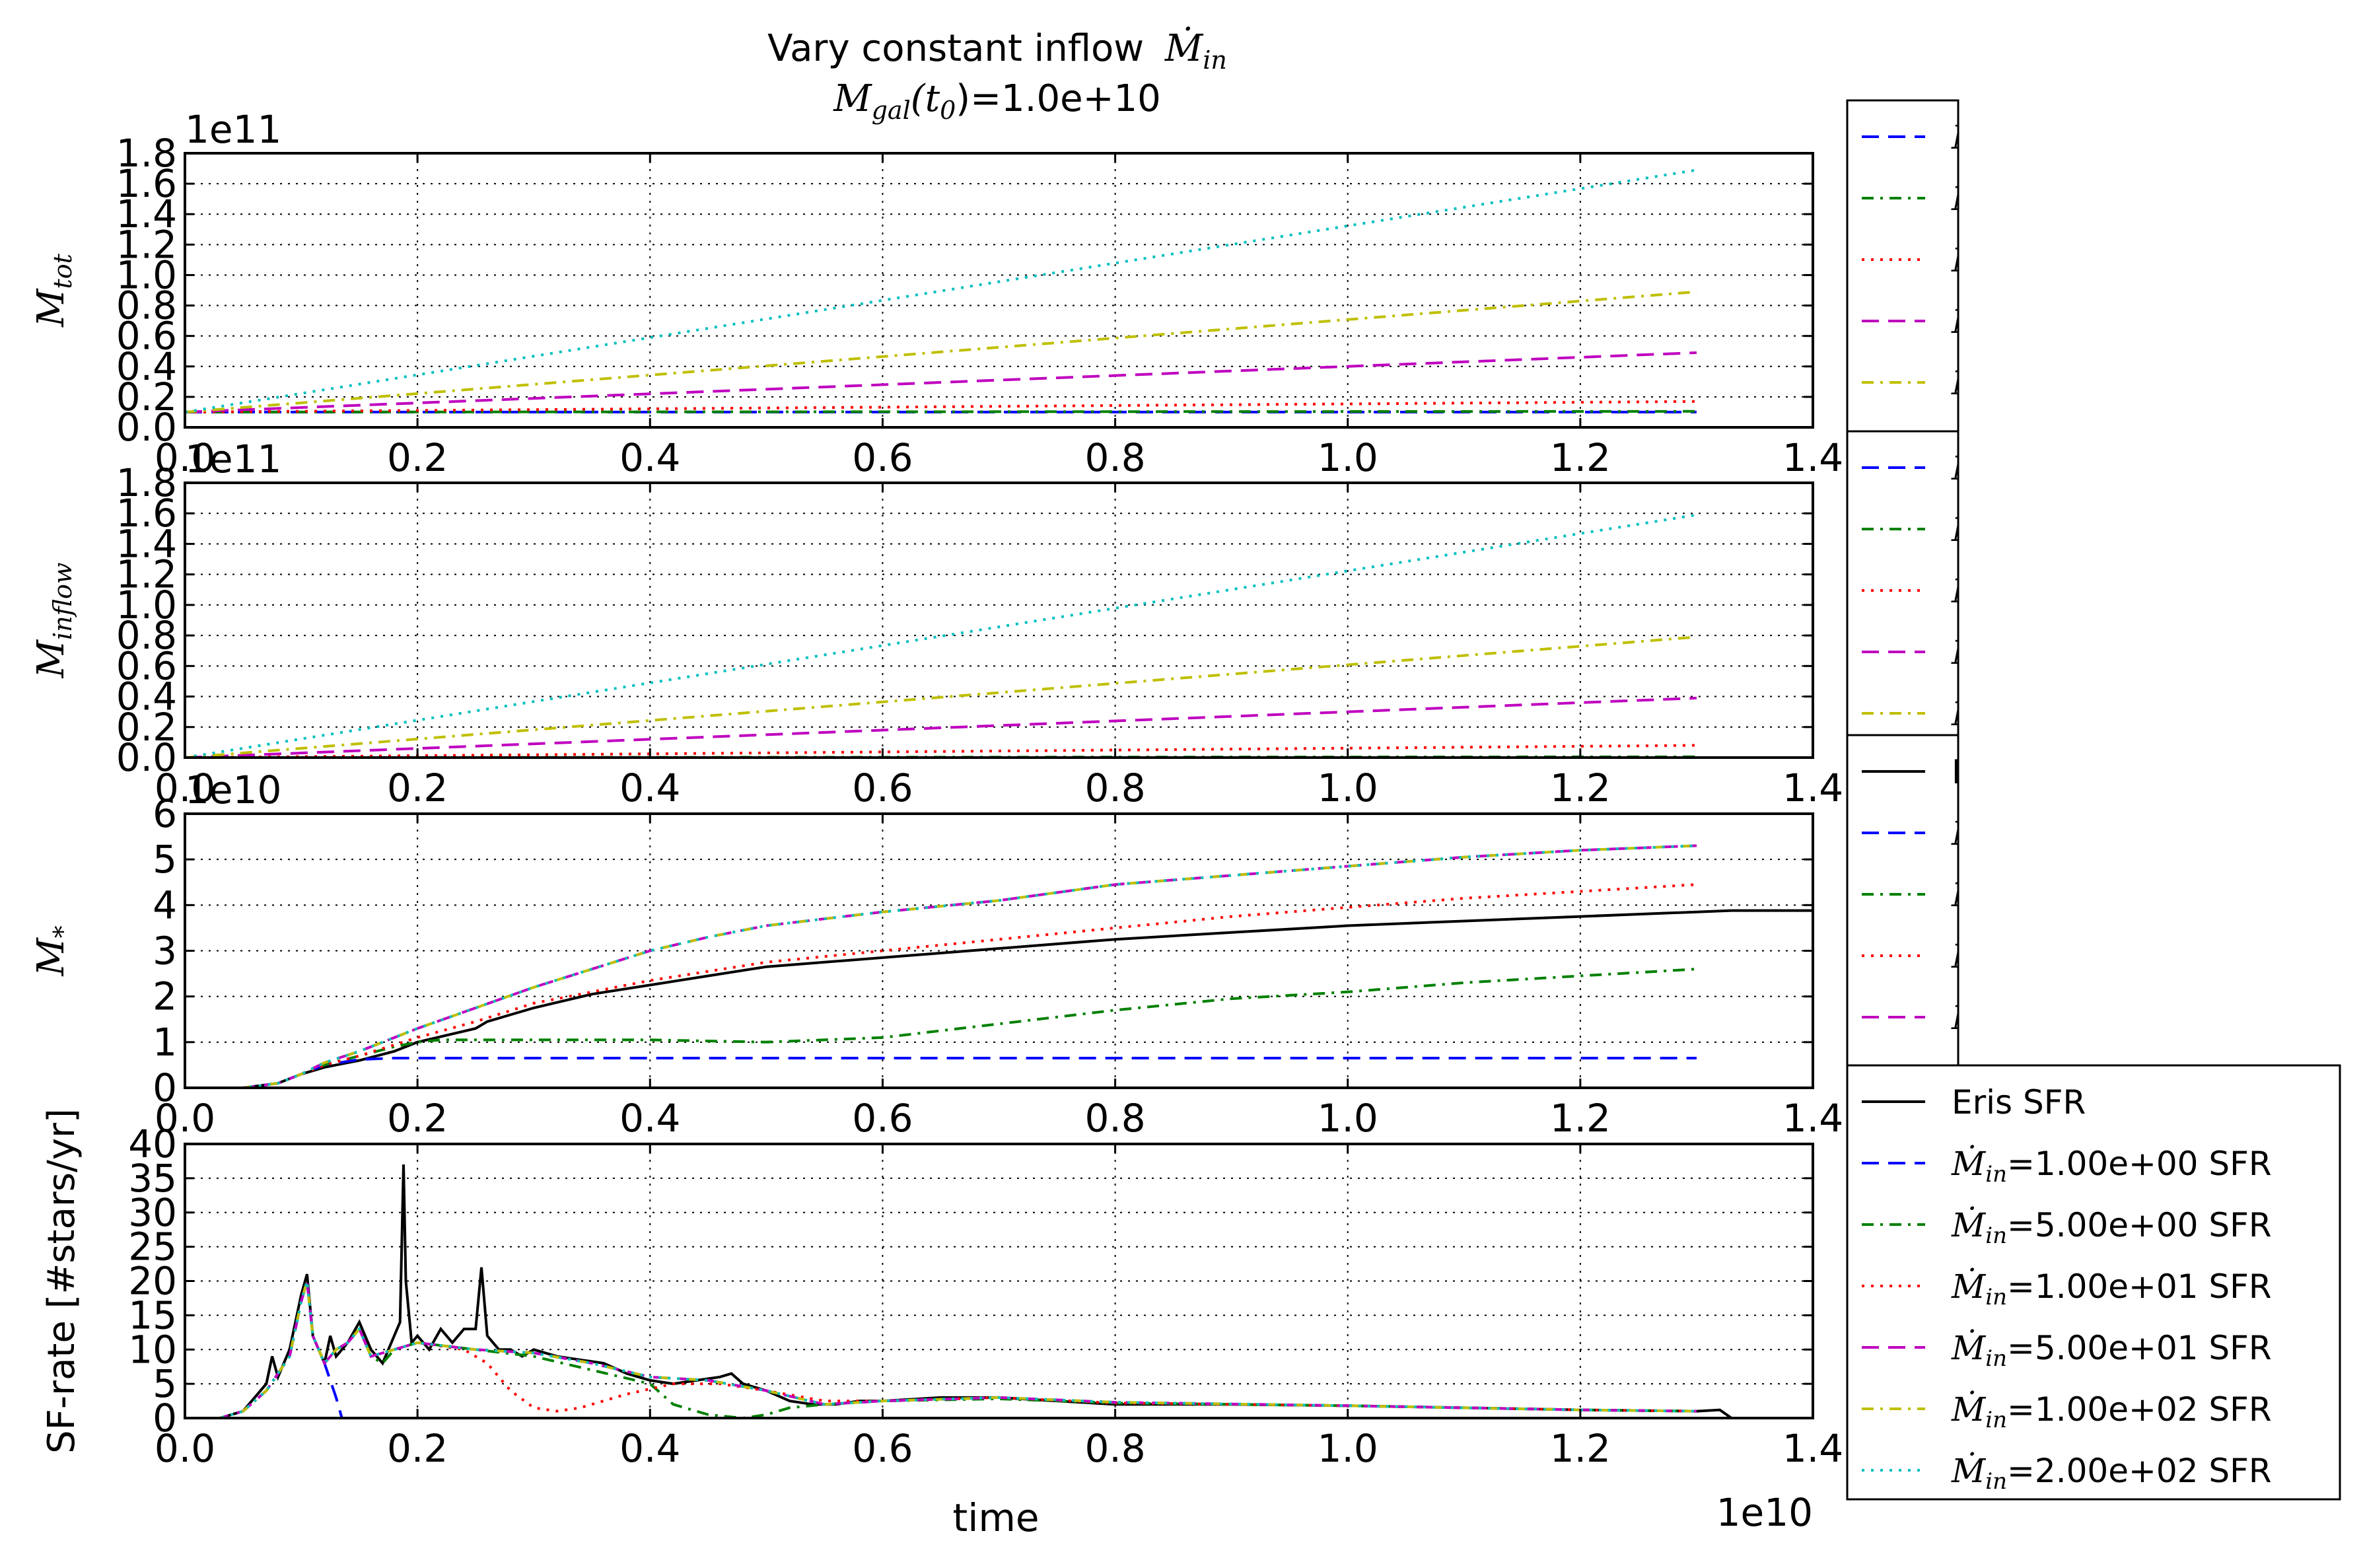  What do you see at coordinates (54, 950) in the screenshot?
I see `y-axis-label: M*` at bounding box center [54, 950].